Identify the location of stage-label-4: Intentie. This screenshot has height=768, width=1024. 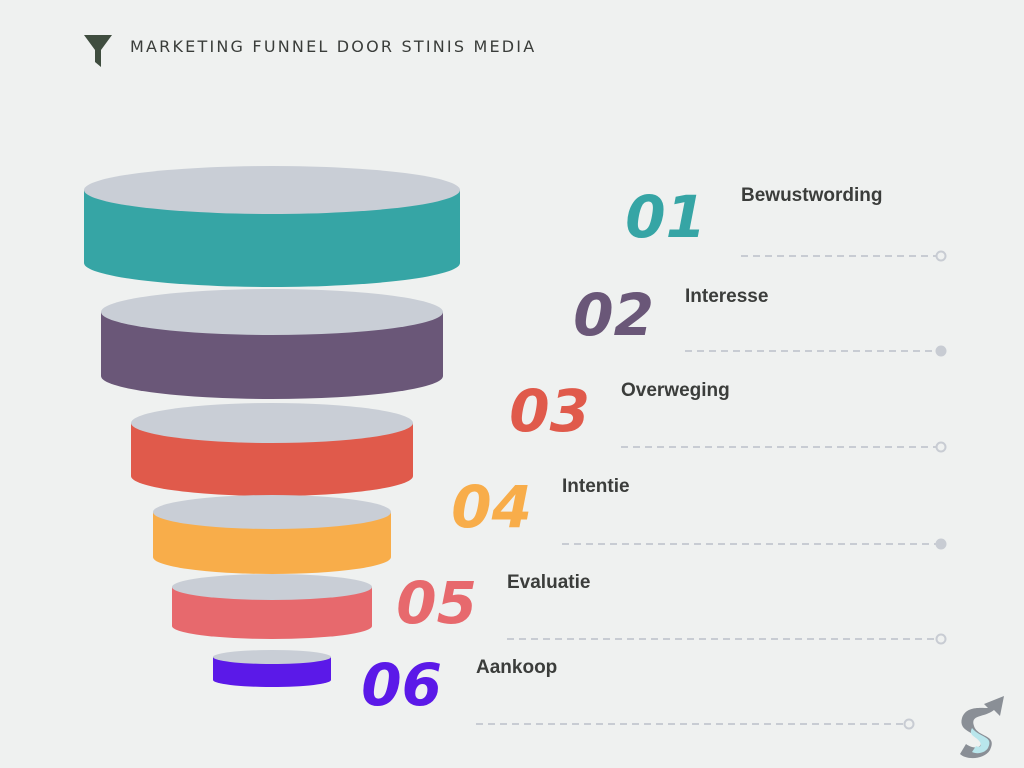
(596, 486).